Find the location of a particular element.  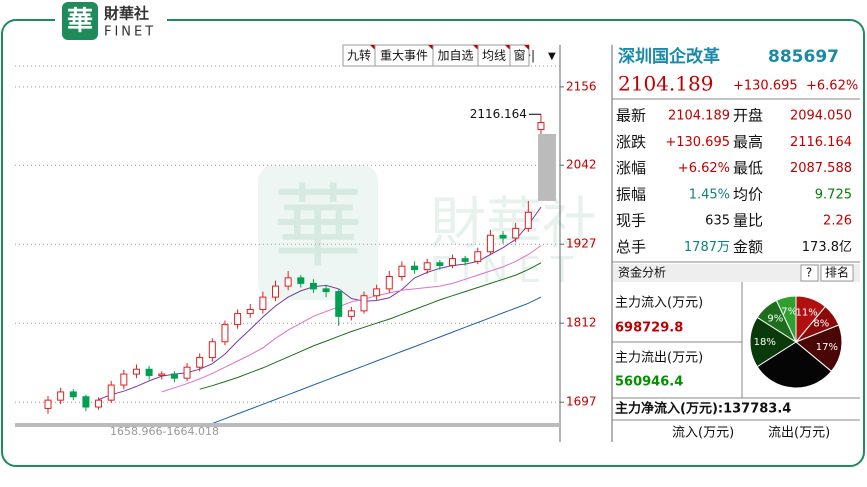

toolbar-button-text: 均线 is located at coordinates (494, 56).